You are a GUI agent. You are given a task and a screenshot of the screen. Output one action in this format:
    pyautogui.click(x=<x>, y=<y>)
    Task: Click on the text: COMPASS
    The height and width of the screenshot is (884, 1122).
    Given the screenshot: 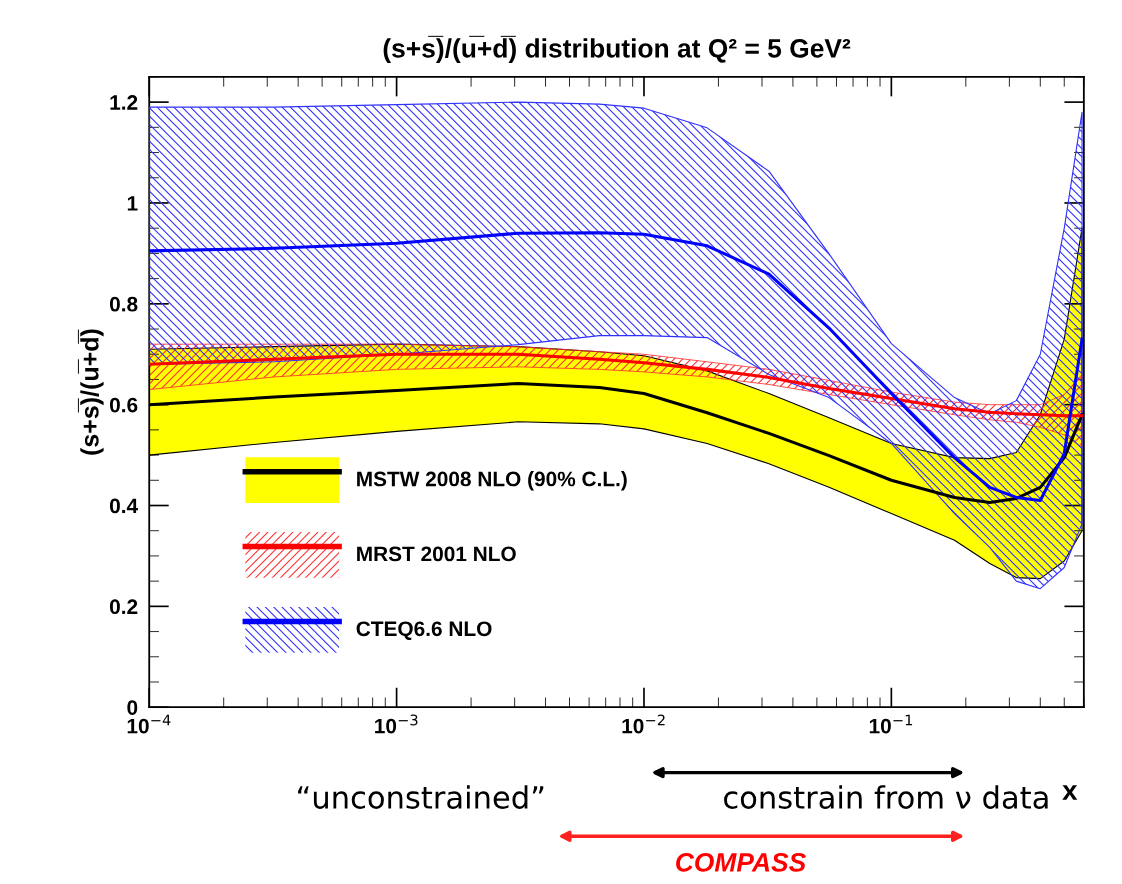 What is the action you would take?
    pyautogui.click(x=741, y=862)
    